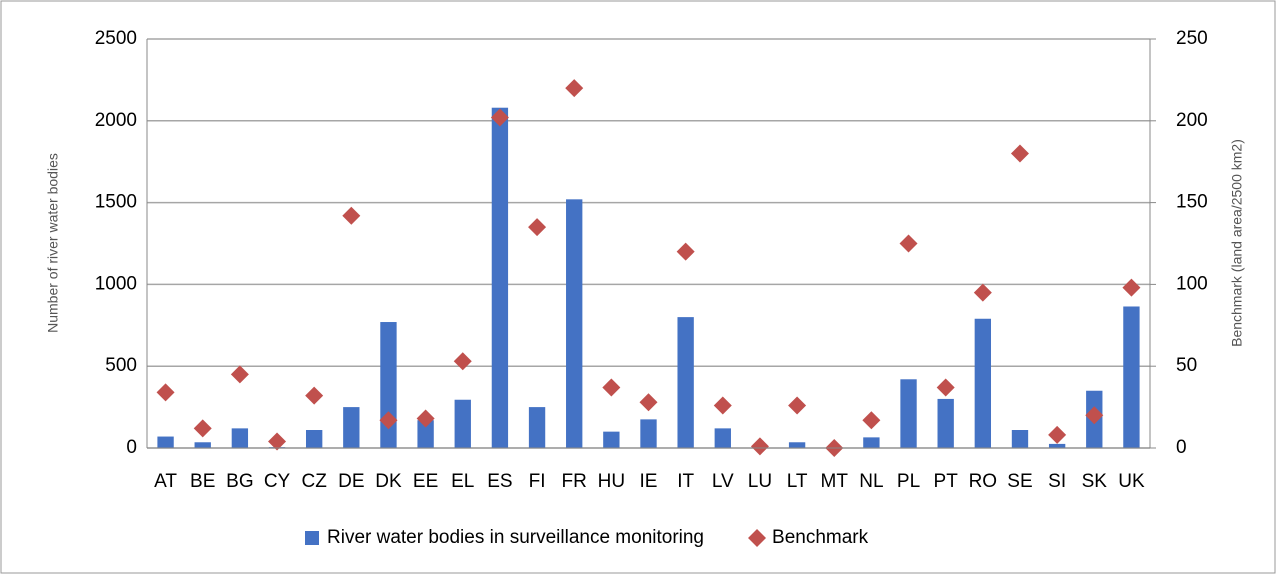 This screenshot has height=574, width=1276. What do you see at coordinates (871, 481) in the screenshot?
I see `x-tick-label: NL` at bounding box center [871, 481].